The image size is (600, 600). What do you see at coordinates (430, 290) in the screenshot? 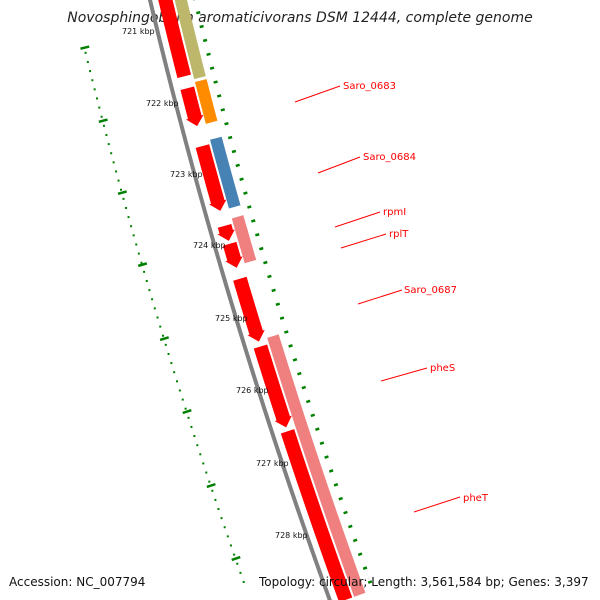
I see `gene-label-saro-0687: Saro_0687` at bounding box center [430, 290].